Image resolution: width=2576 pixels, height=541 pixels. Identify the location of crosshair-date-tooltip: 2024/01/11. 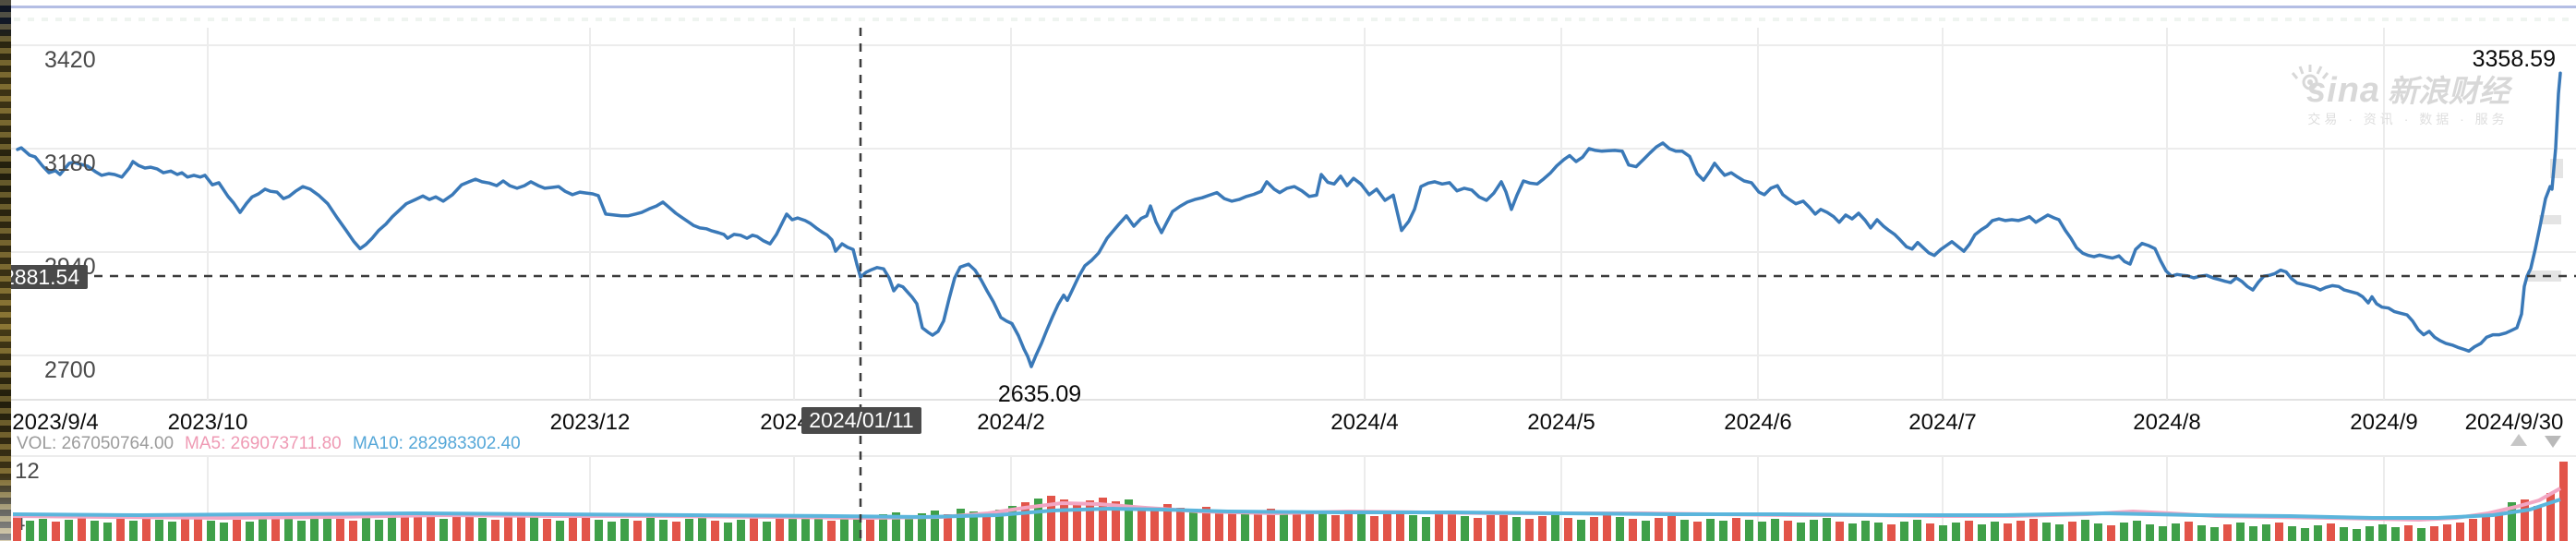
(861, 420).